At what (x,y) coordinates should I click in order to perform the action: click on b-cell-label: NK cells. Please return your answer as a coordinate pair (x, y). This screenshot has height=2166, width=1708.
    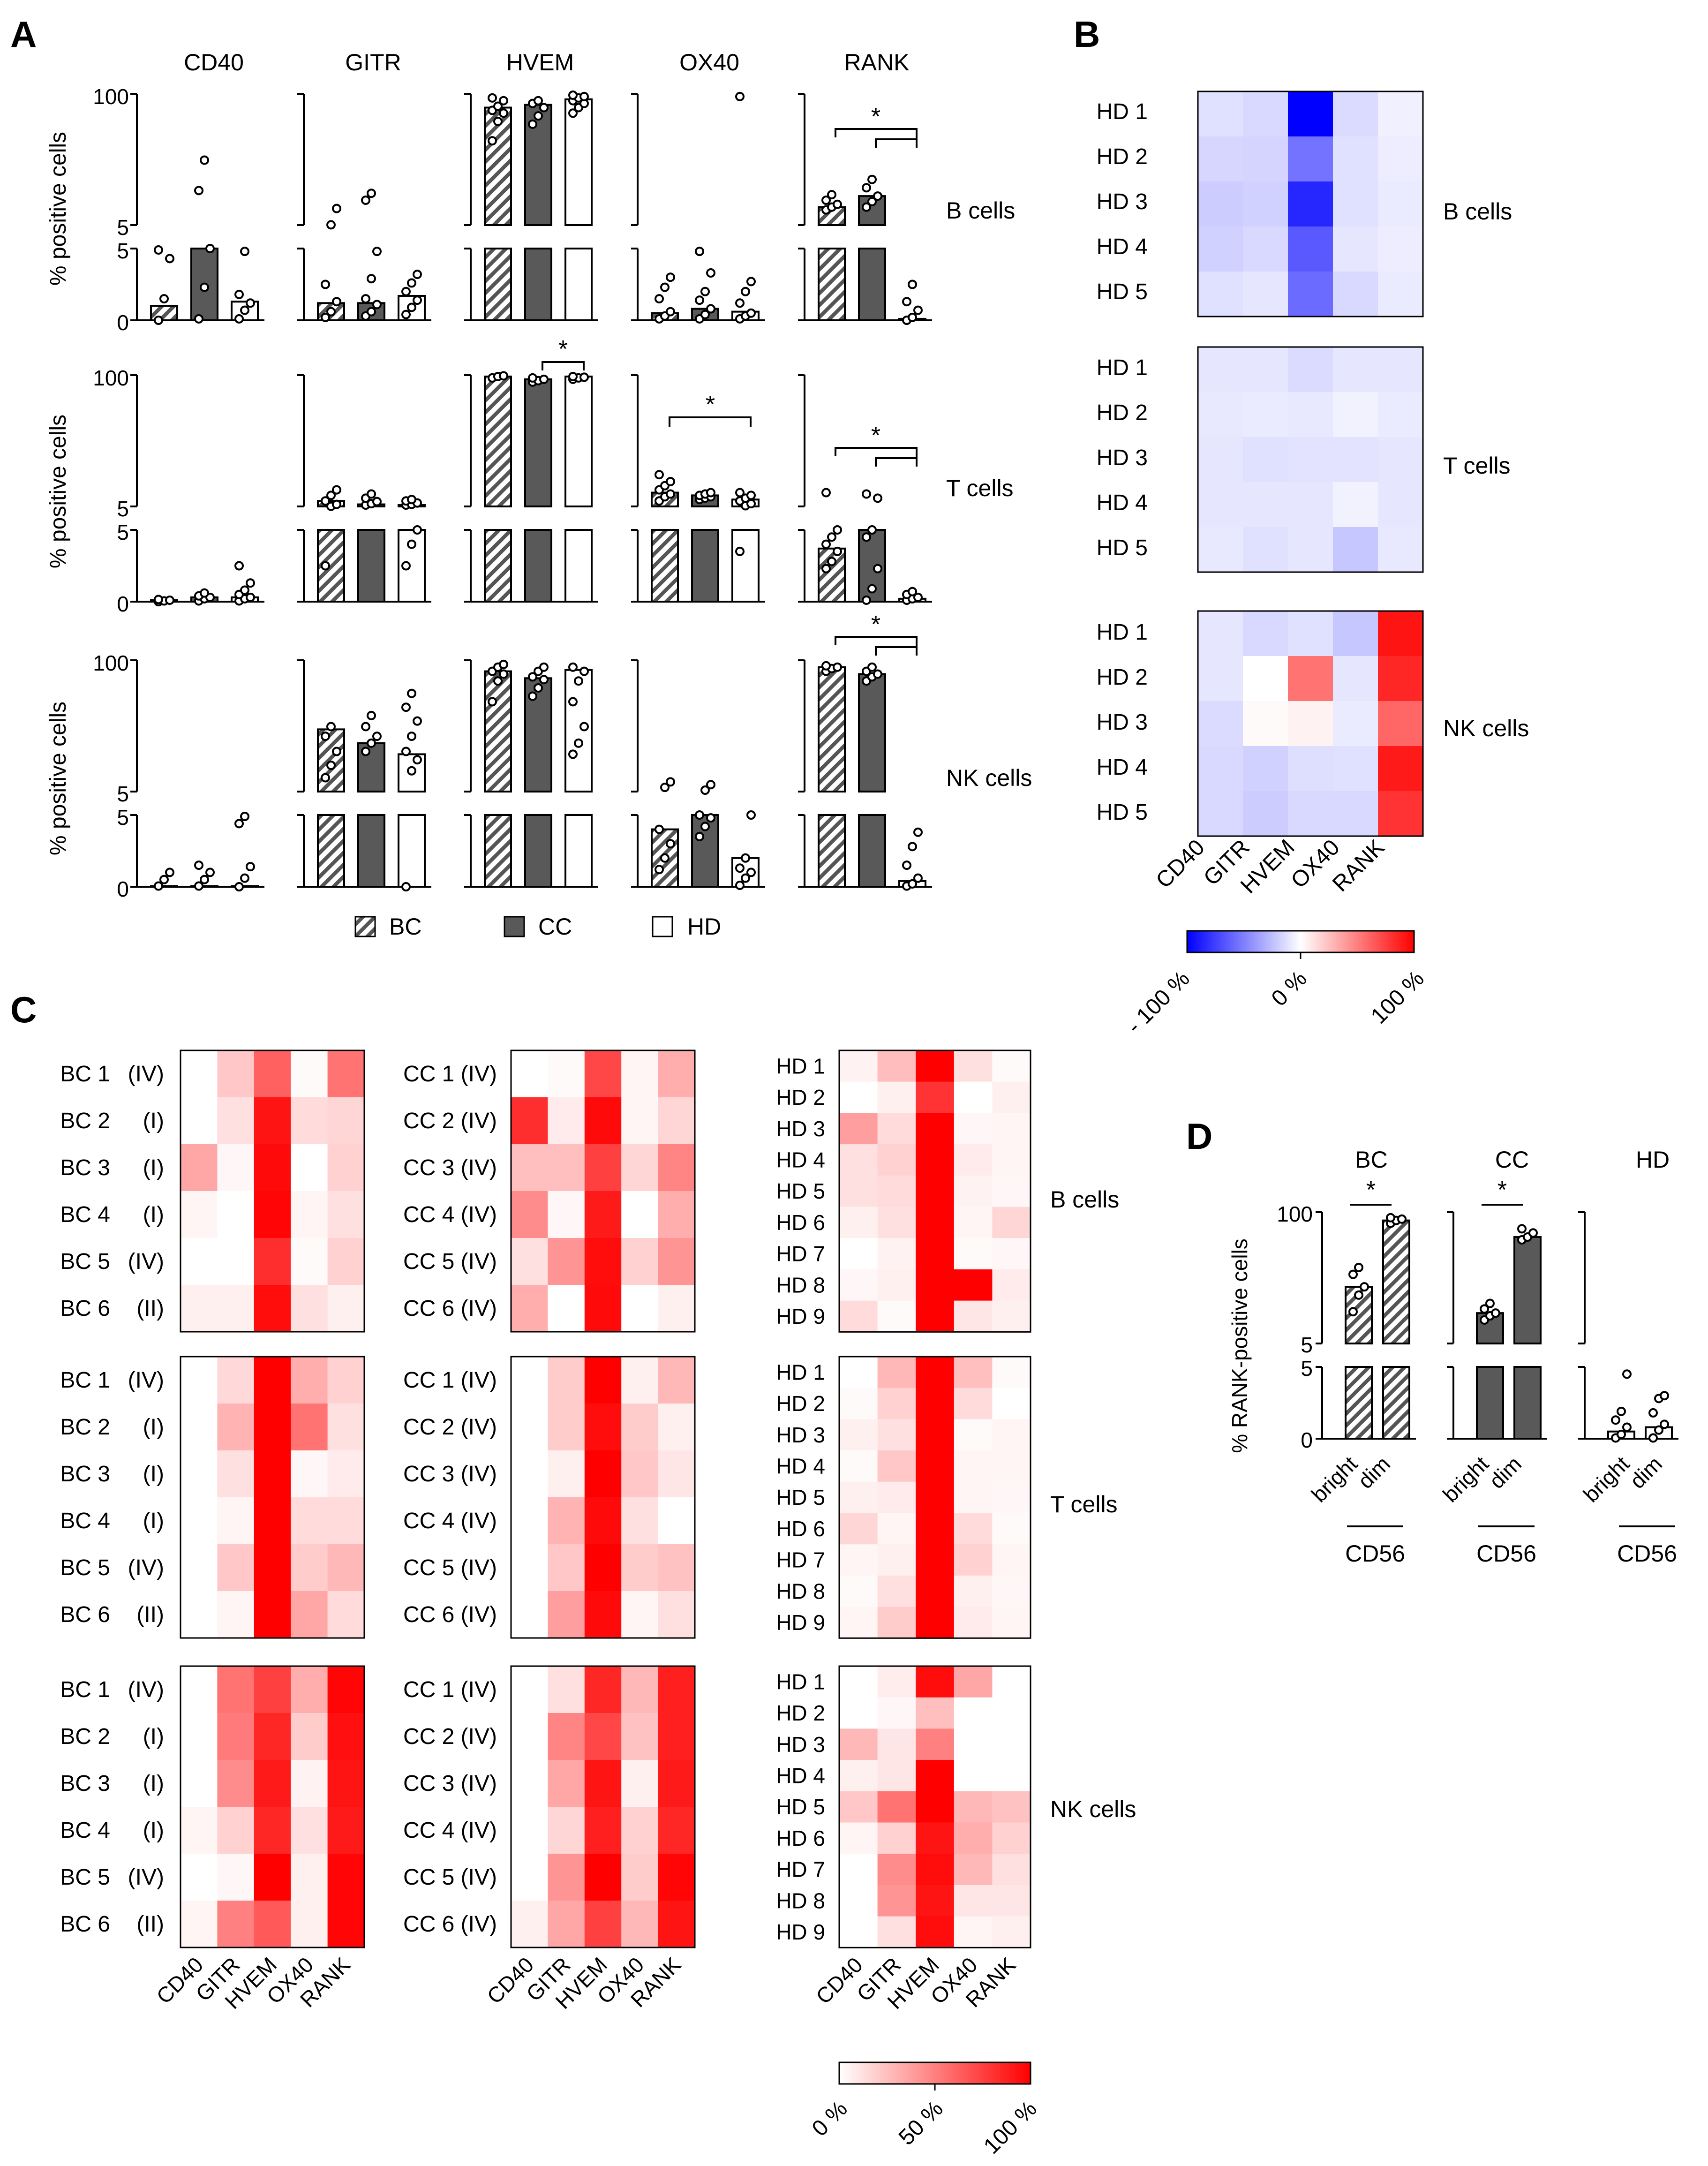
    Looking at the image, I should click on (1486, 728).